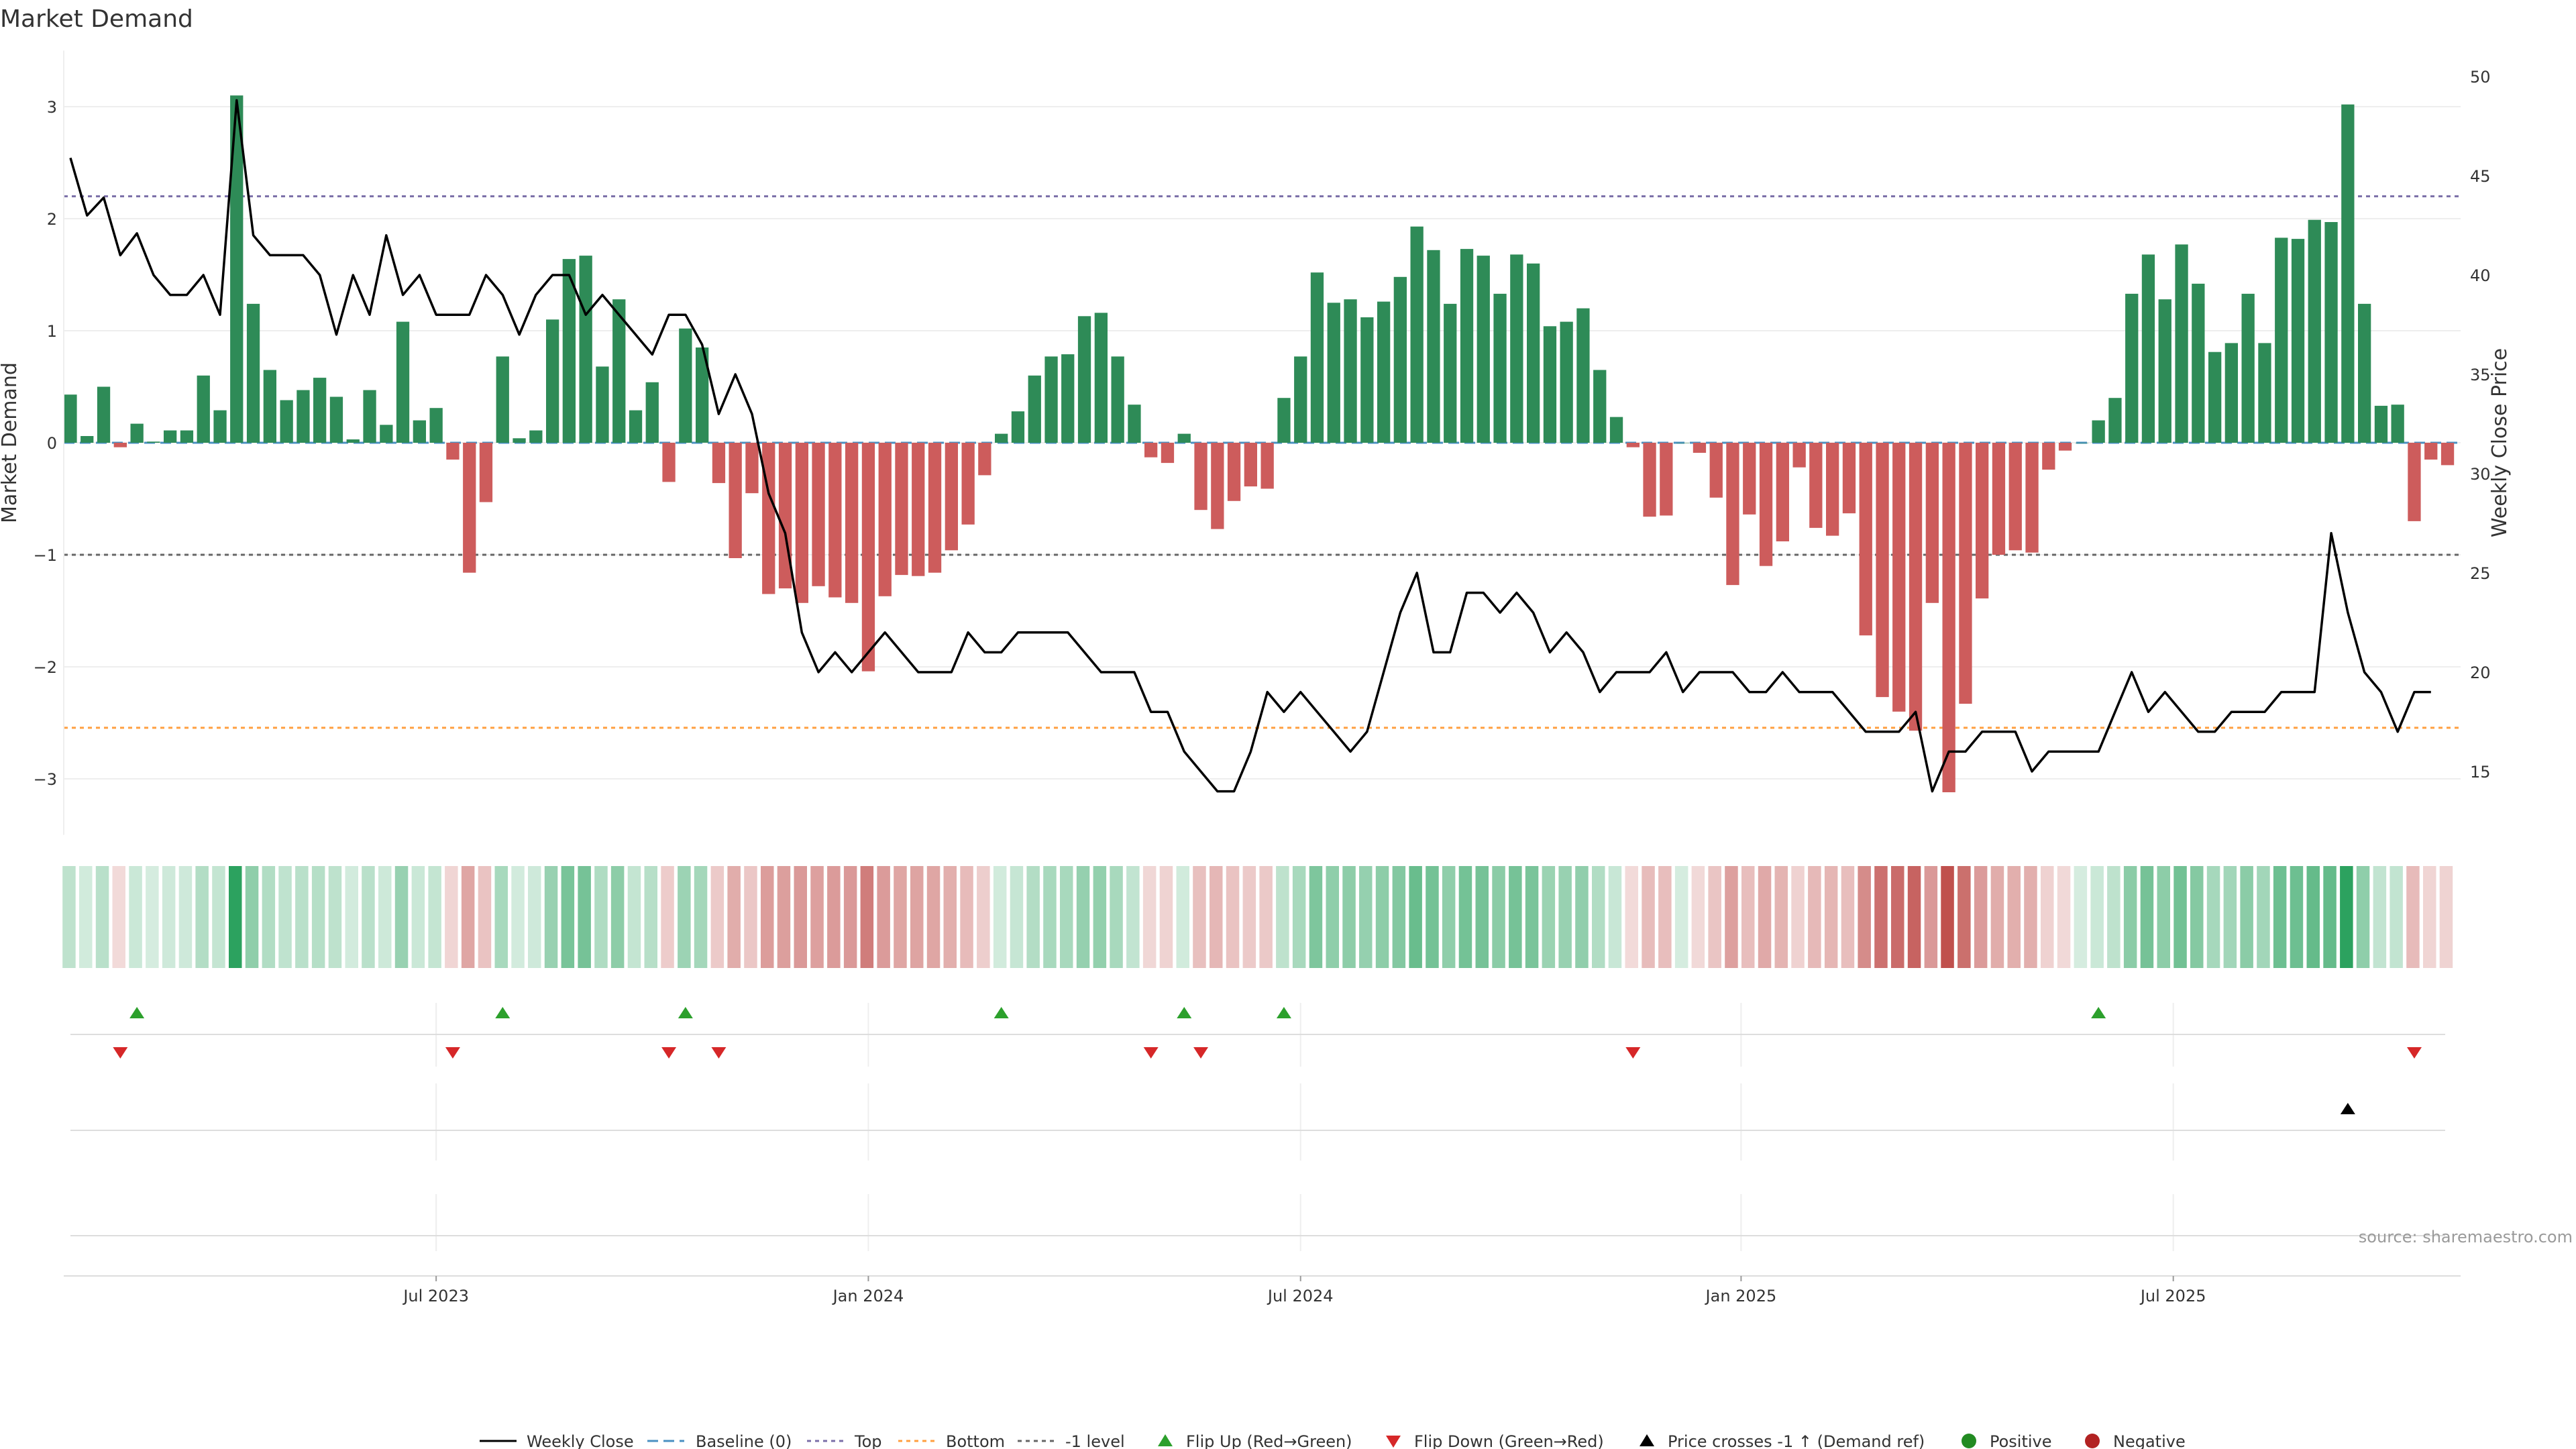  I want to click on right-tick-label: 20, so click(2480, 672).